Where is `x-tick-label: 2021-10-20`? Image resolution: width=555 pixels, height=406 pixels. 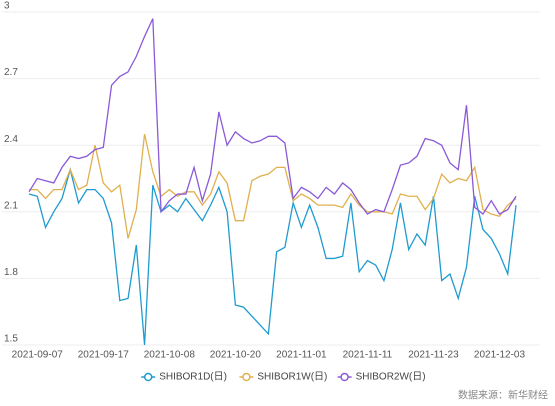 x-tick-label: 2021-10-20 is located at coordinates (236, 355).